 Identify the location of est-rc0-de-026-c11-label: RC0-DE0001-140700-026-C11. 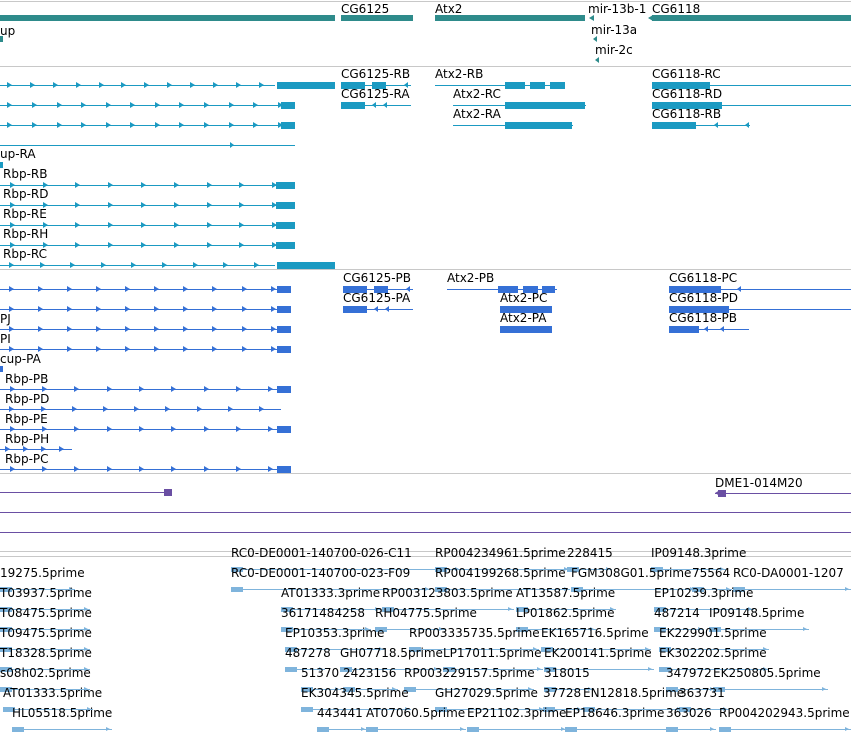
(321, 553).